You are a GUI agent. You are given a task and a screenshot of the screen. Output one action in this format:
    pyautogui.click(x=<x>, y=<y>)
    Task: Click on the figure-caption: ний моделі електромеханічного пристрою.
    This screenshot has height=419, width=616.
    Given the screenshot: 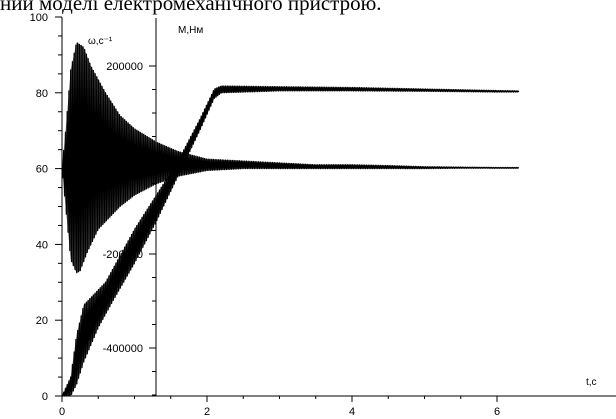 What is the action you would take?
    pyautogui.click(x=191, y=7)
    